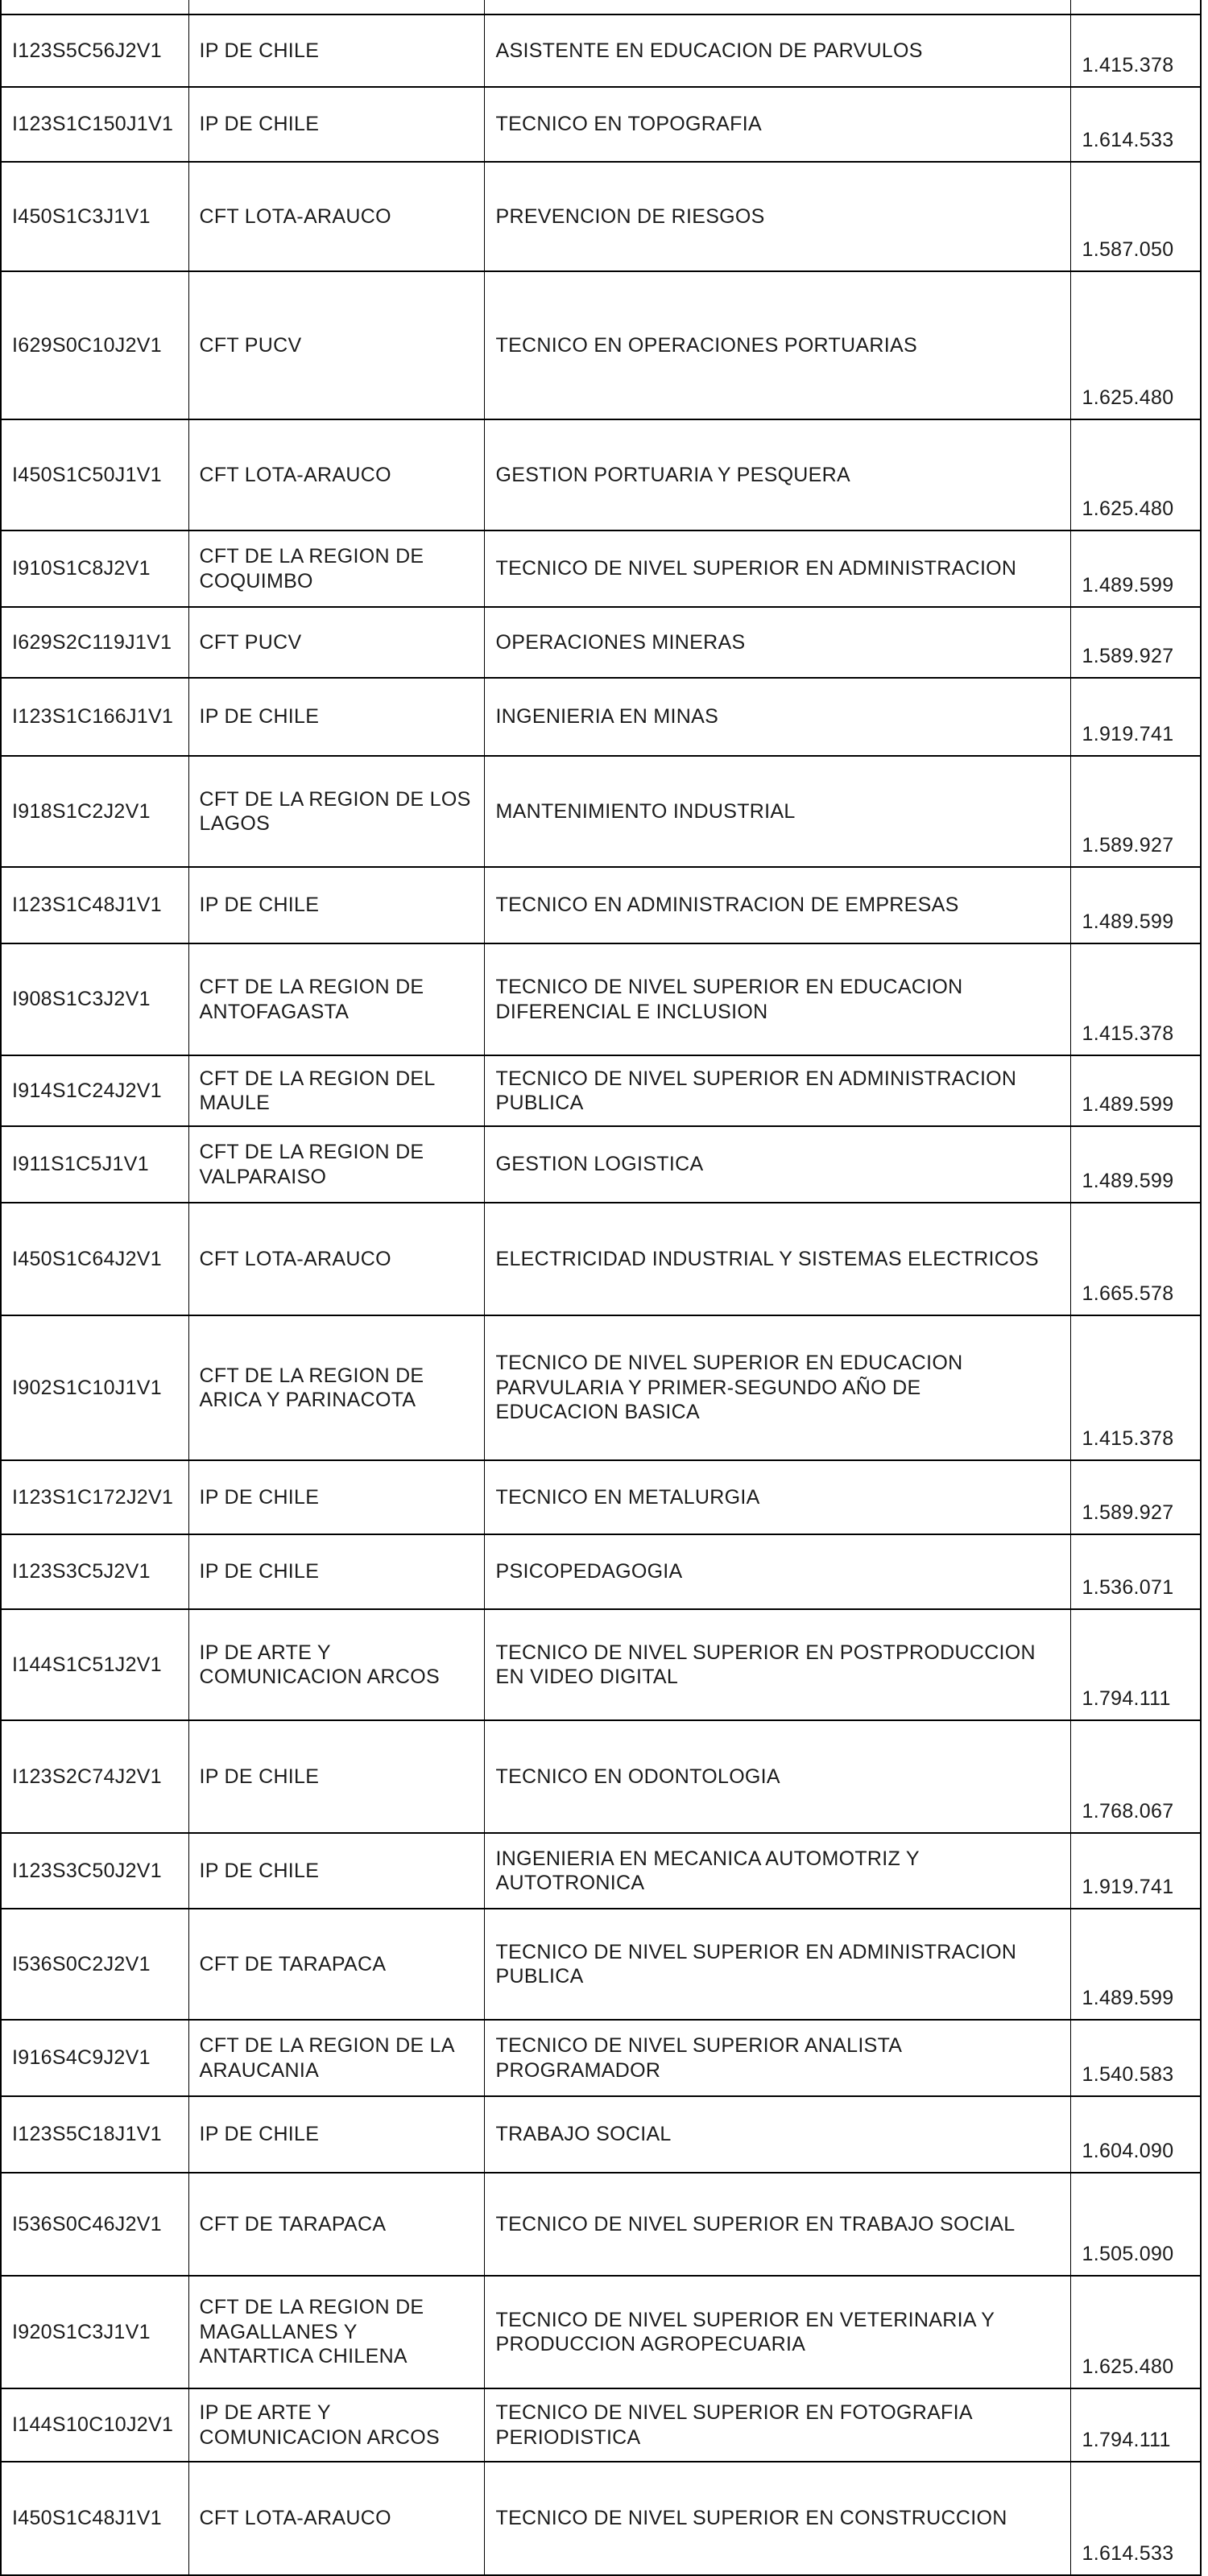 The image size is (1208, 2576). Describe the element at coordinates (1135, 2425) in the screenshot. I see `value-cell: 1.794.111` at that location.